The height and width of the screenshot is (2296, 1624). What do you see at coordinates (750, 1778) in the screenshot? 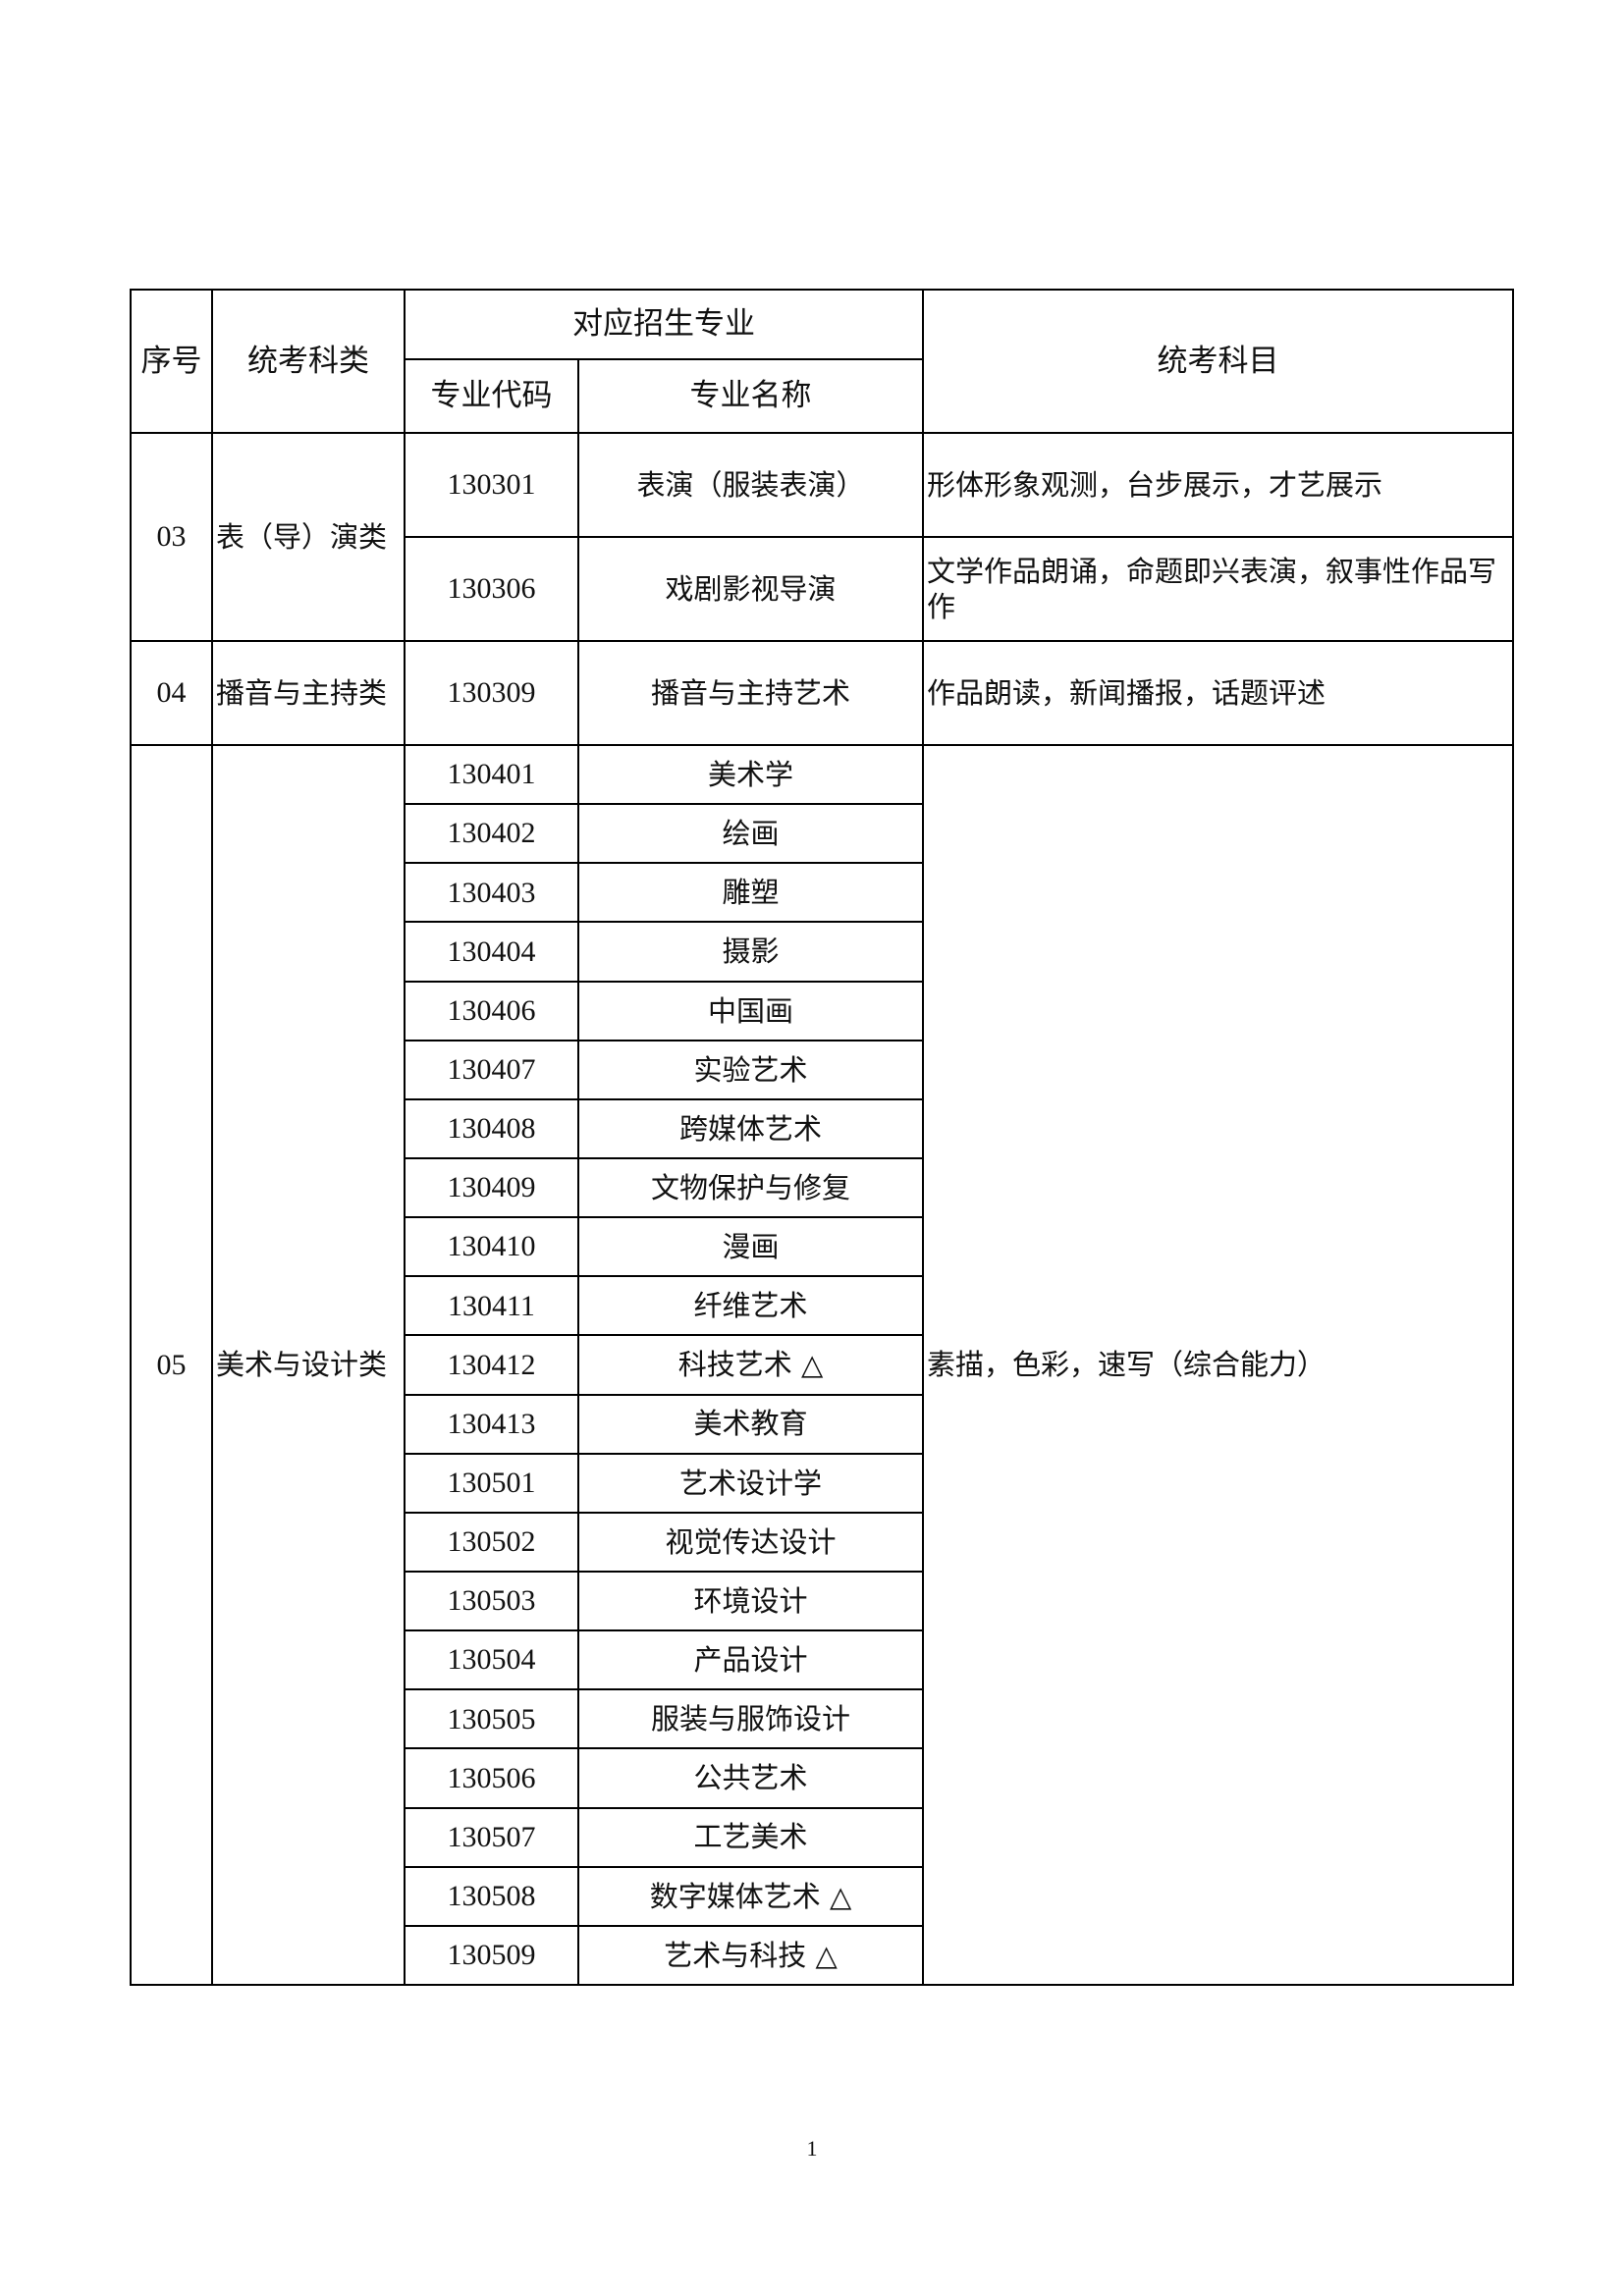
I see `major-name-cell: 公共艺术` at bounding box center [750, 1778].